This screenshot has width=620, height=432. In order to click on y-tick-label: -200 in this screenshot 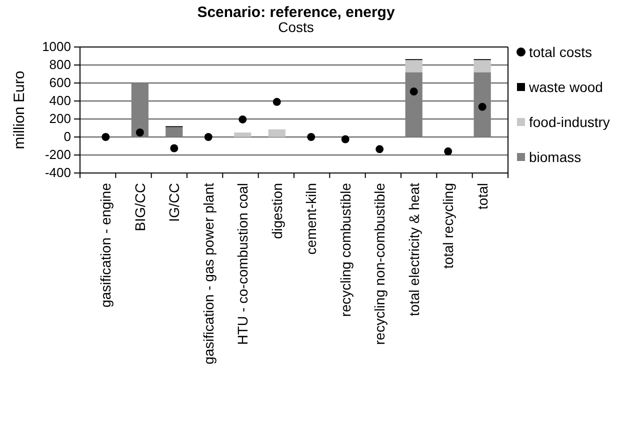, I will do `click(57, 154)`.